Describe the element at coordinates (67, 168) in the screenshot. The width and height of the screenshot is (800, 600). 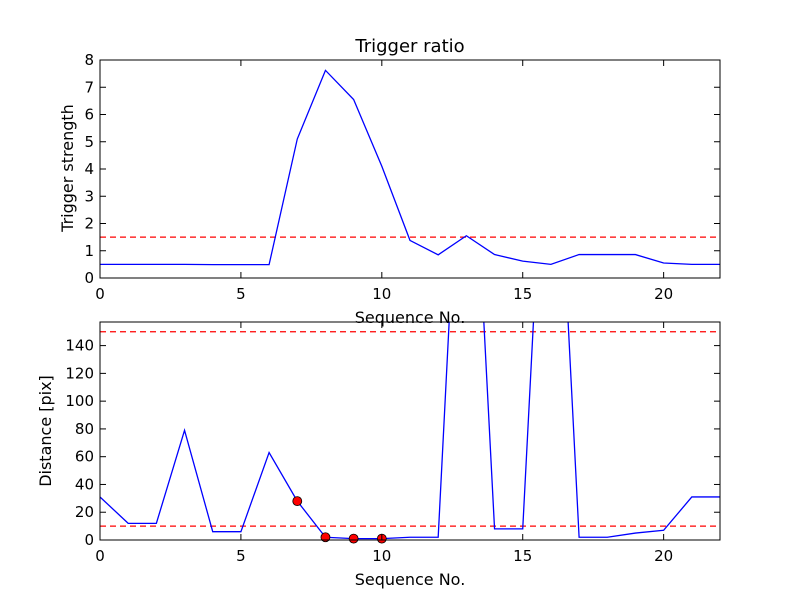
I see `y-axis-title: Trigger strength` at that location.